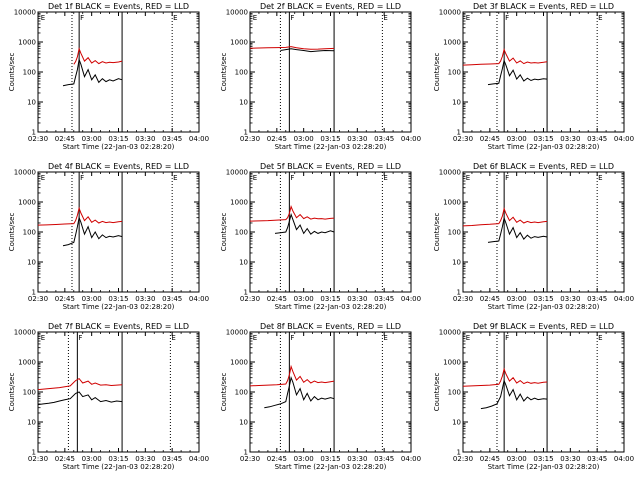  I want to click on chart-title: Det 9f BLACK = Events, RED = LLD, so click(543, 326).